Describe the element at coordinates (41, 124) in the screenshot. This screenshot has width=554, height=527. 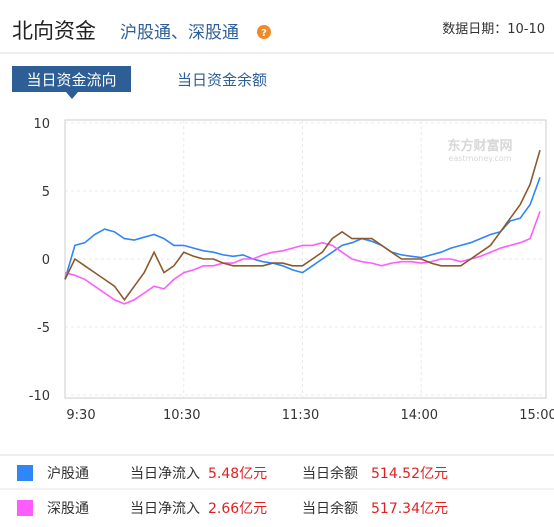
I see `y-tick-label: 10` at that location.